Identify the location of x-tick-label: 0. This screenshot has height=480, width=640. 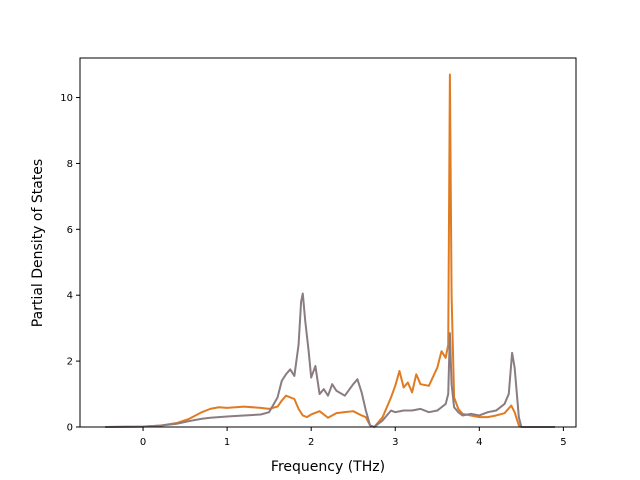
(143, 442).